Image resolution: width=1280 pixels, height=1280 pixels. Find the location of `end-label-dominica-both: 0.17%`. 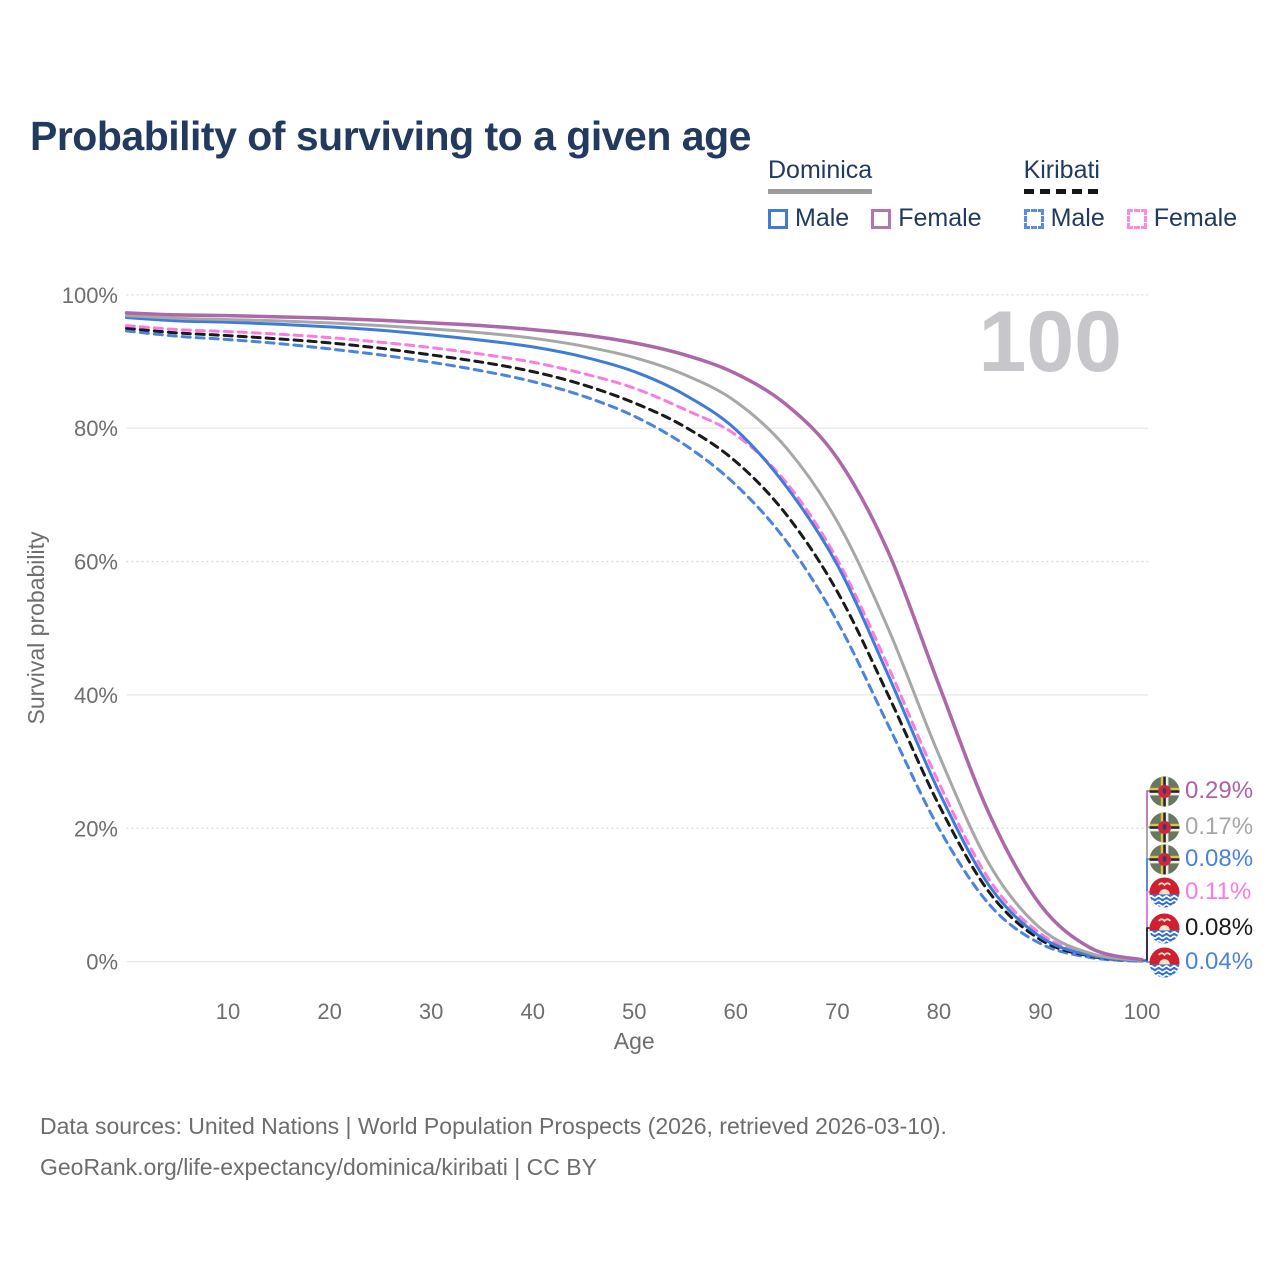

end-label-dominica-both: 0.17% is located at coordinates (1201, 827).